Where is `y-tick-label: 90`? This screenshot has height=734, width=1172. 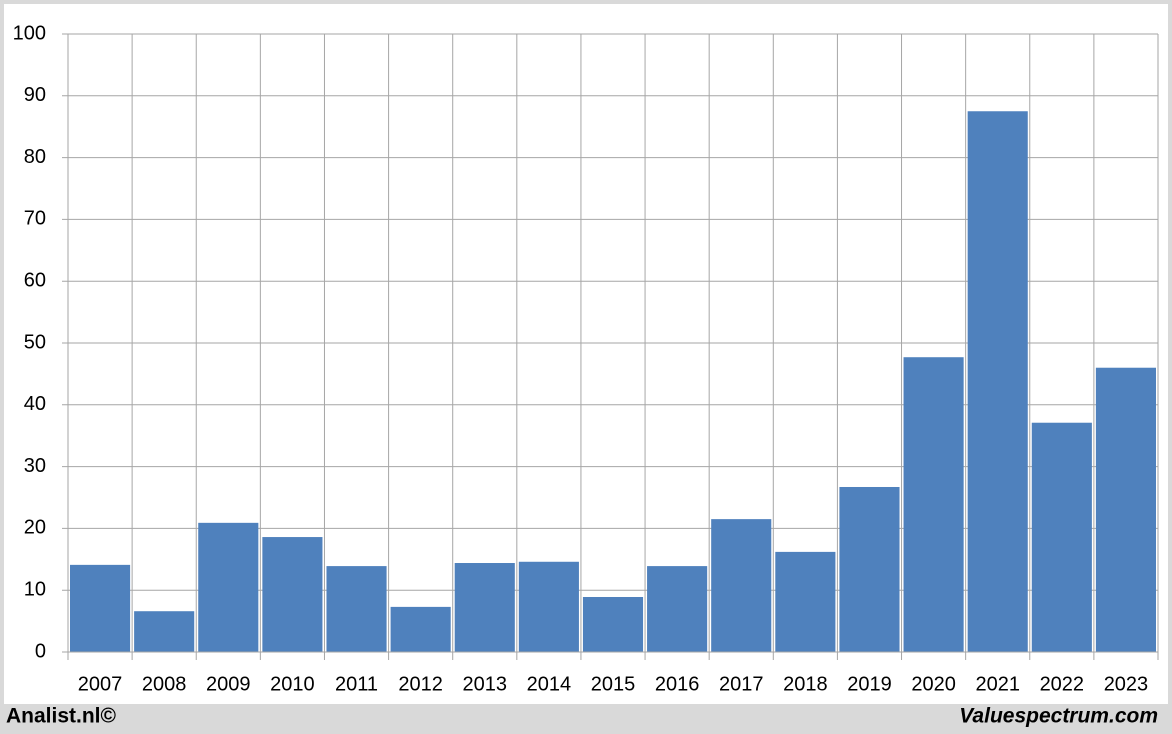
y-tick-label: 90 is located at coordinates (35, 95).